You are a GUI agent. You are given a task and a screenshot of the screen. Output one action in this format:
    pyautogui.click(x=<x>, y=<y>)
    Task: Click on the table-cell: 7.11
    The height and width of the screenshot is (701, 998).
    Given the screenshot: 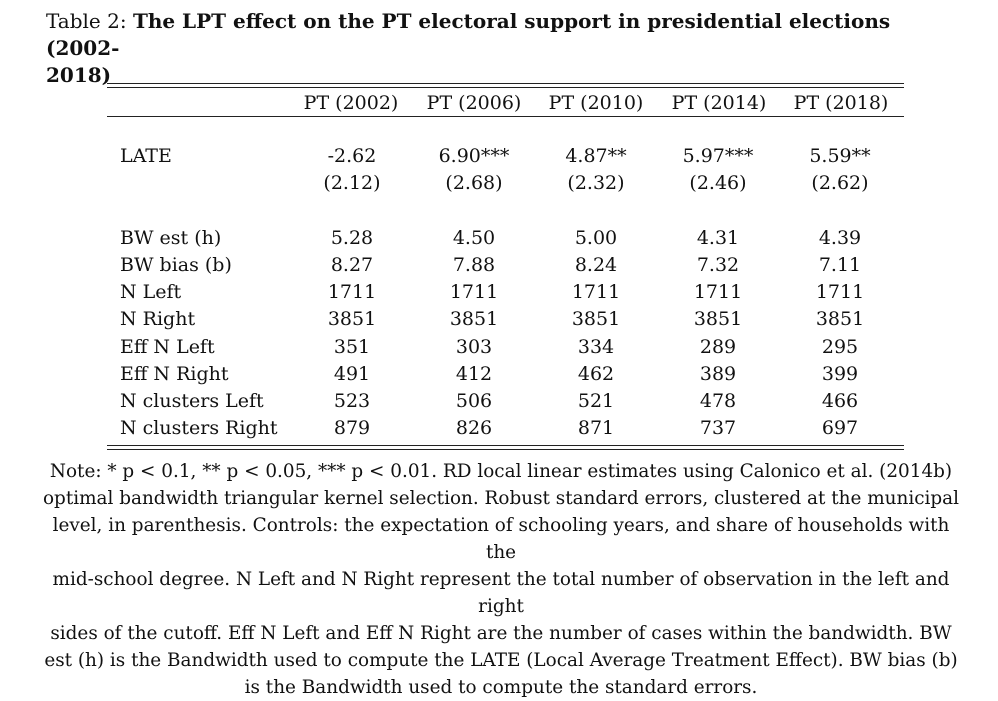 What is the action you would take?
    pyautogui.click(x=840, y=265)
    